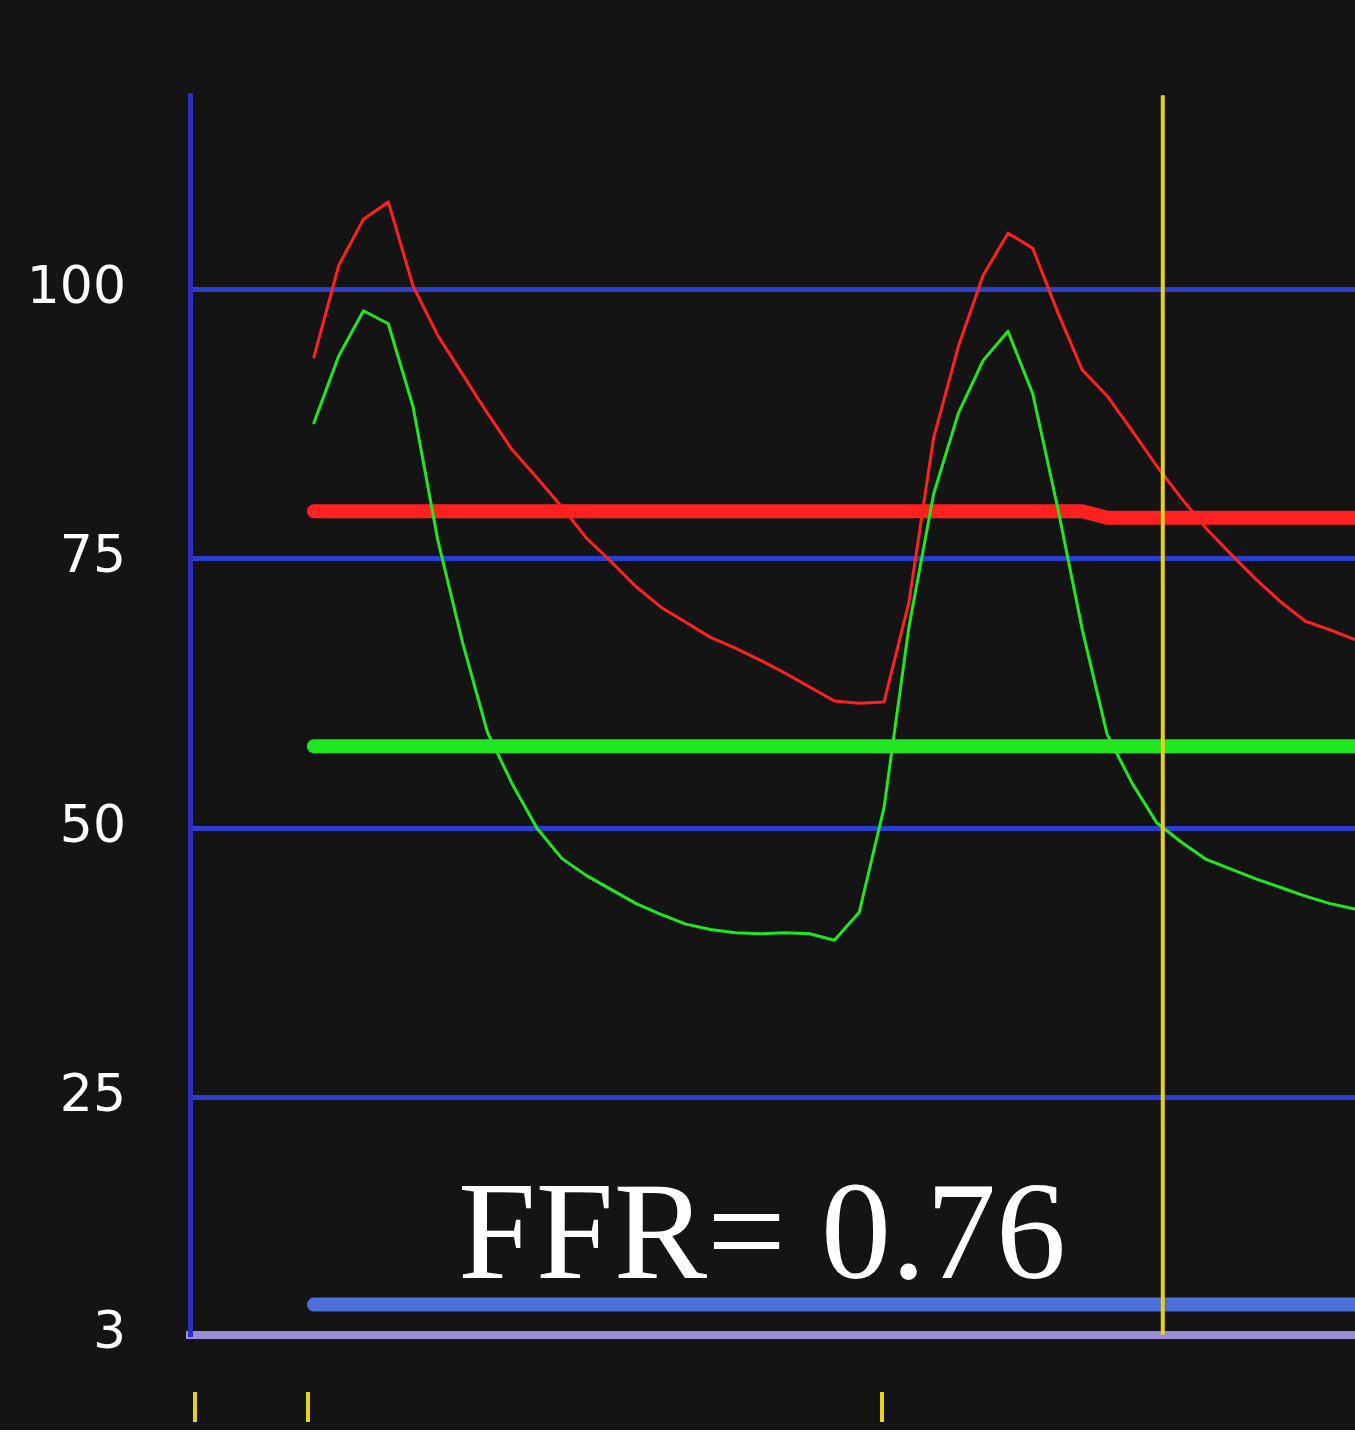  What do you see at coordinates (92, 554) in the screenshot?
I see `y-tick-label: 75` at bounding box center [92, 554].